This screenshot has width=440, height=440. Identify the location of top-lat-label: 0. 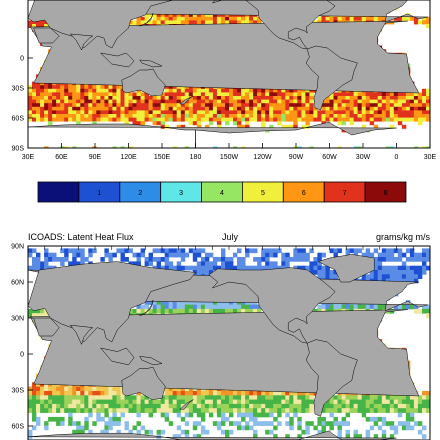
(22, 59).